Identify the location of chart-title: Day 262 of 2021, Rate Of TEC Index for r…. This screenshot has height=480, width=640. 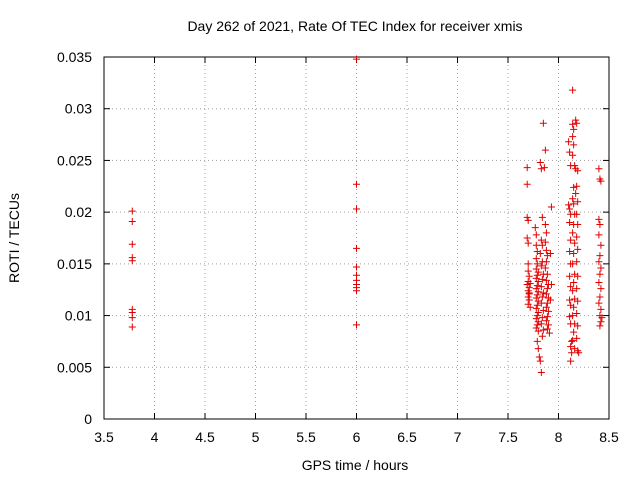
(354, 26).